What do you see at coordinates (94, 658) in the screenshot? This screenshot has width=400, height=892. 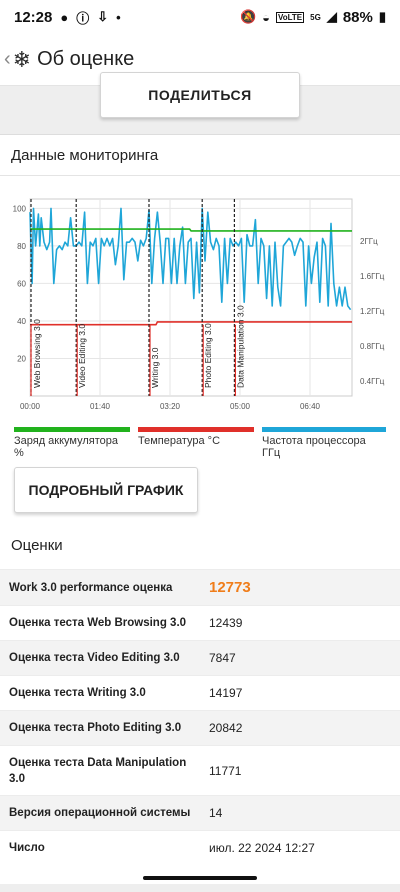 I see `row-label: Оценка теста Video Editing 3.0` at bounding box center [94, 658].